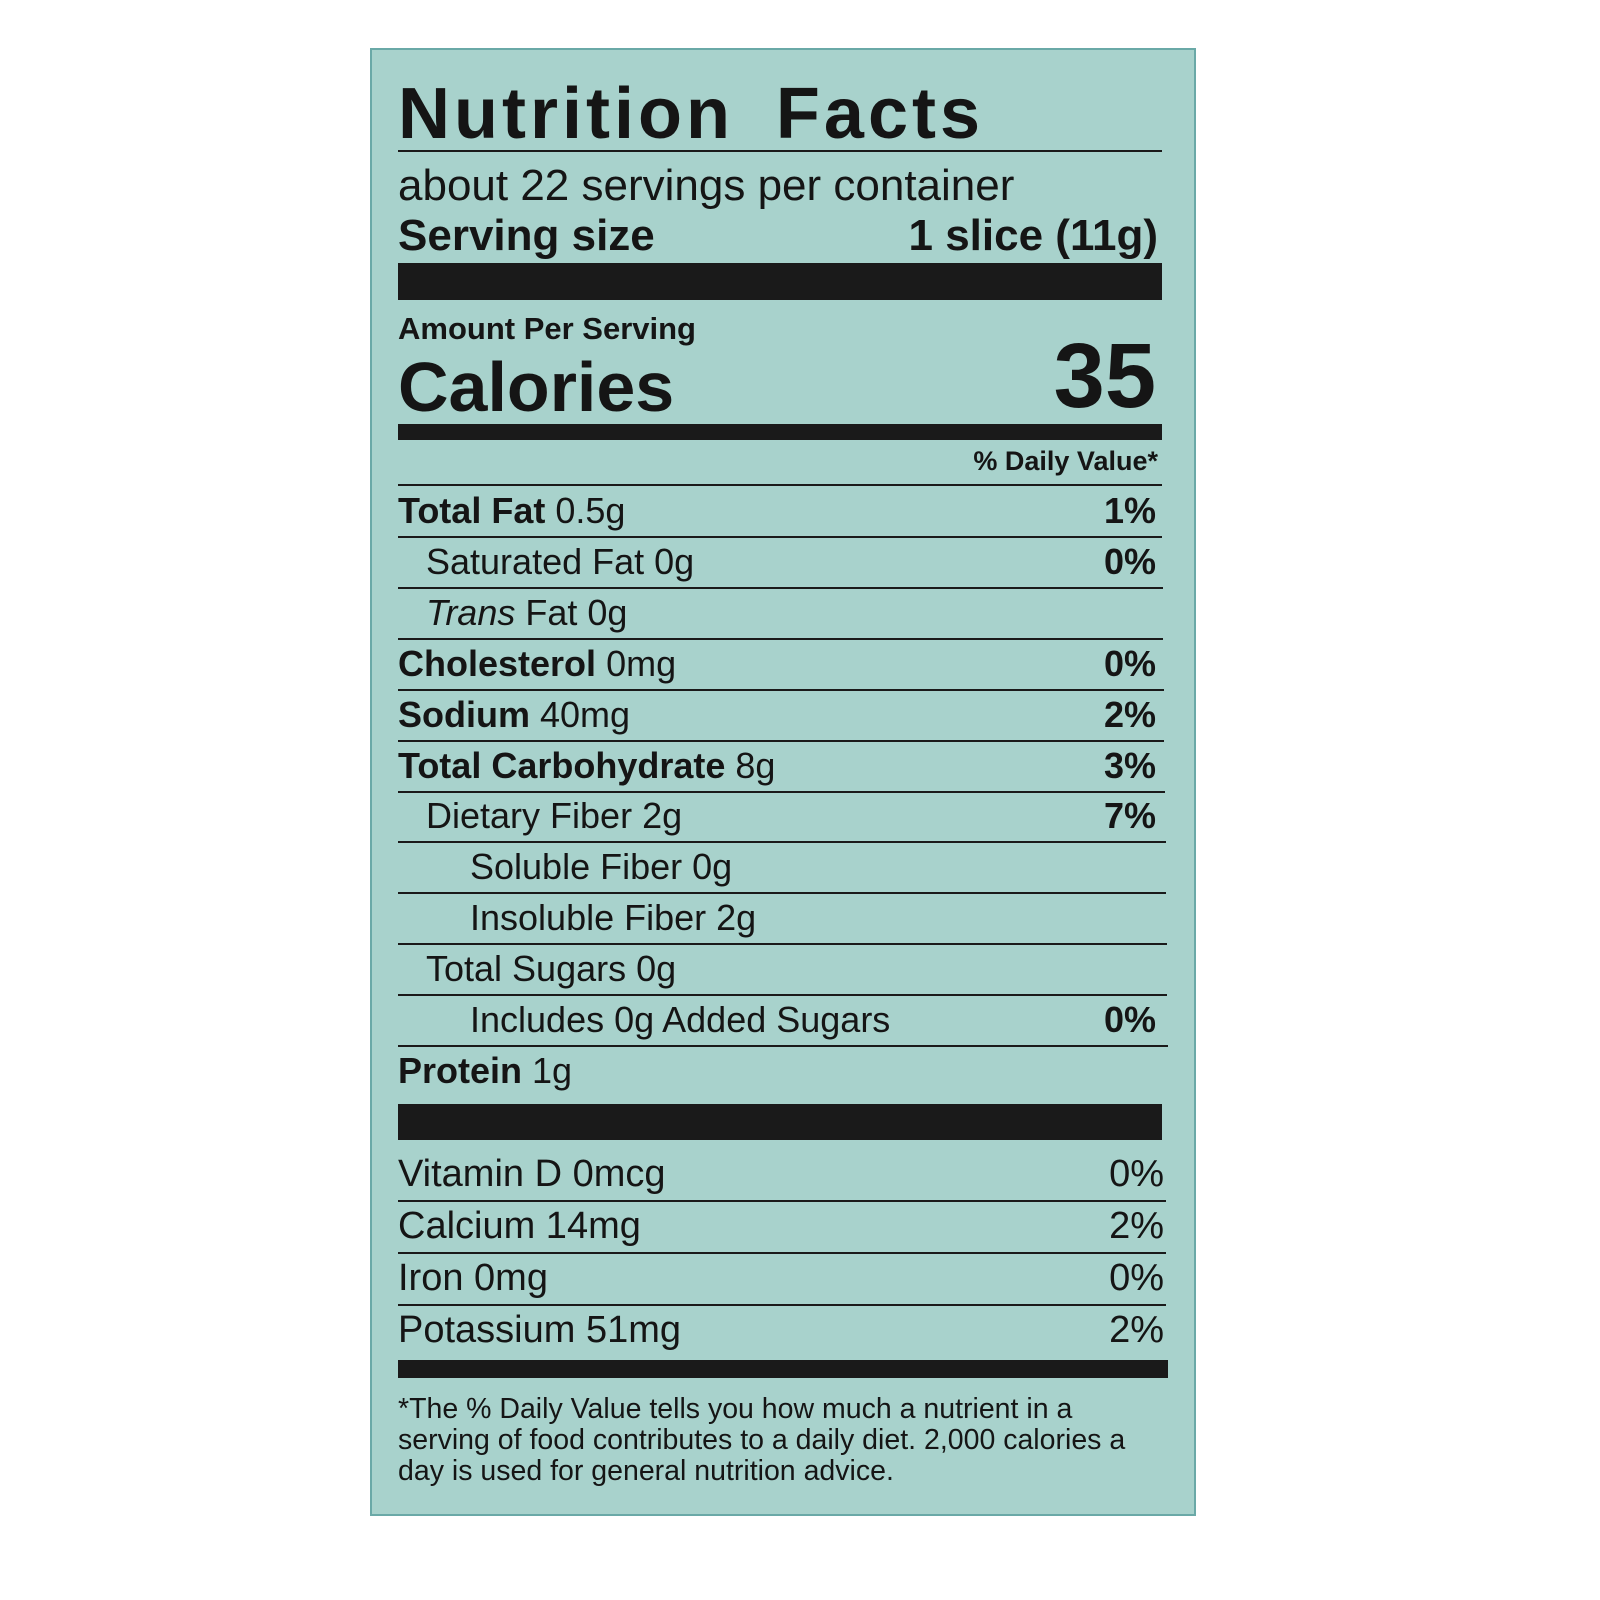 The width and height of the screenshot is (1600, 1600). What do you see at coordinates (1129, 510) in the screenshot?
I see `daily-value: 1%` at bounding box center [1129, 510].